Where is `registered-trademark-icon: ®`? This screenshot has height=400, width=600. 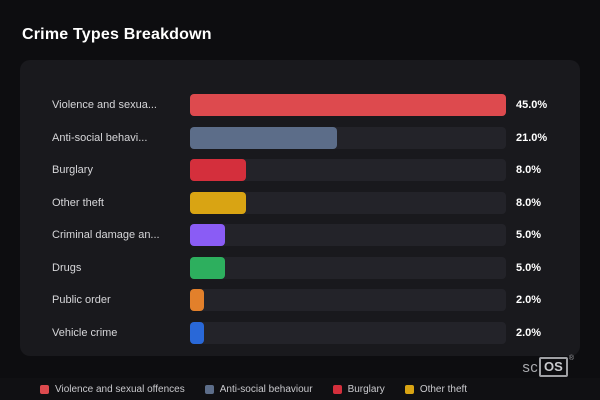 registered-trademark-icon: ® is located at coordinates (571, 358).